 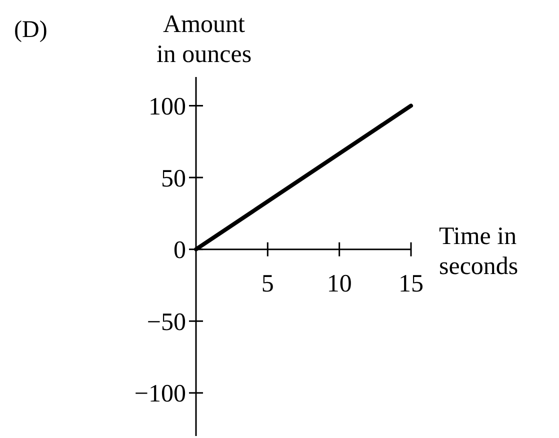 What do you see at coordinates (411, 284) in the screenshot?
I see `x-tick-label: 15` at bounding box center [411, 284].